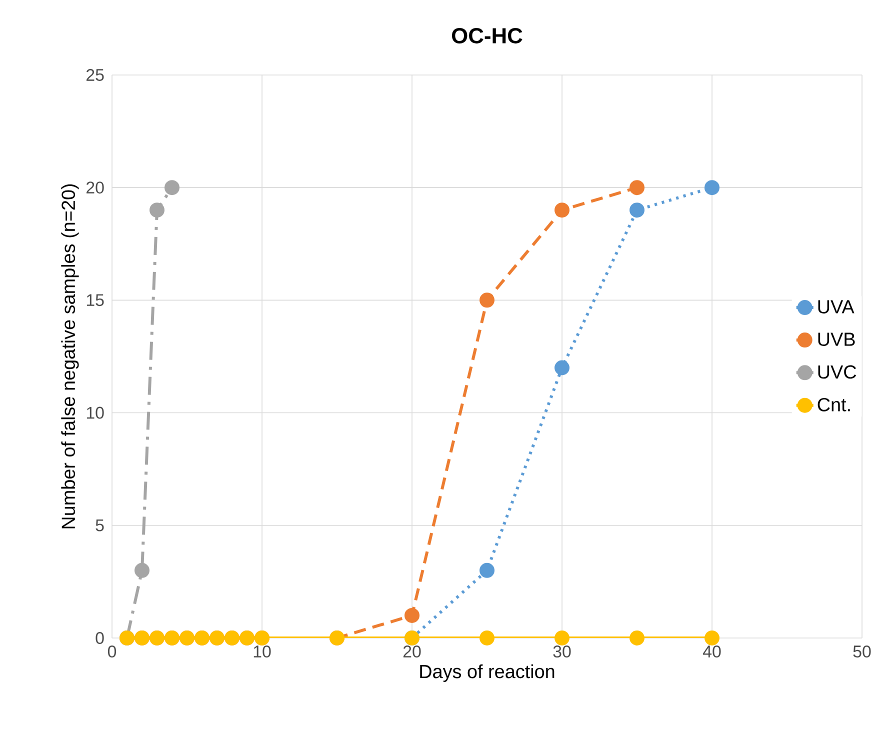  What do you see at coordinates (262, 652) in the screenshot?
I see `x-tick-label: 10` at bounding box center [262, 652].